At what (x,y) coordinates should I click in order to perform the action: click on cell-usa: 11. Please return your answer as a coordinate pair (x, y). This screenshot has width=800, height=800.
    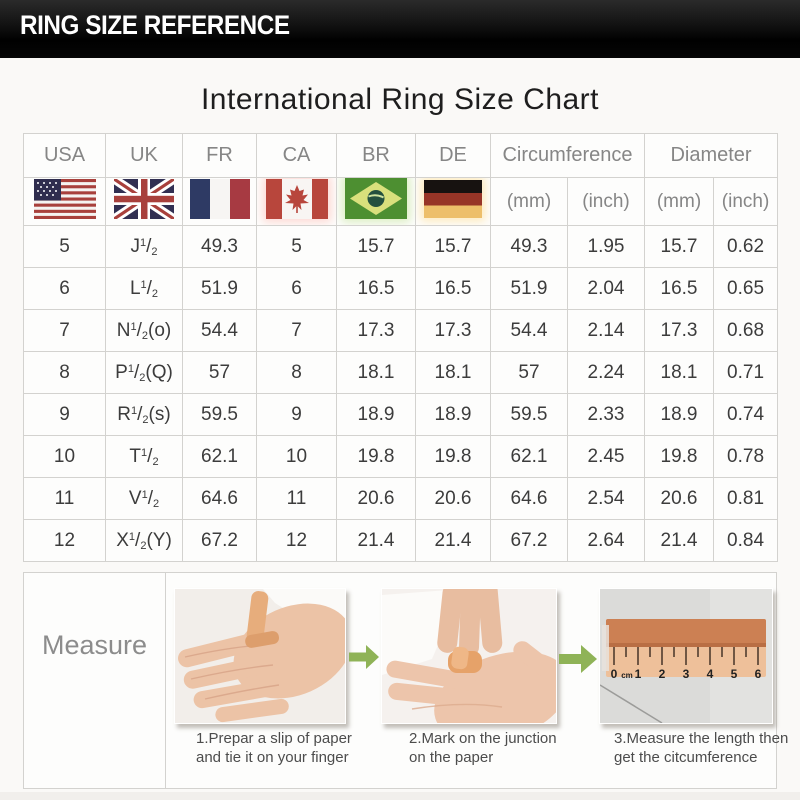
    Looking at the image, I should click on (64, 498).